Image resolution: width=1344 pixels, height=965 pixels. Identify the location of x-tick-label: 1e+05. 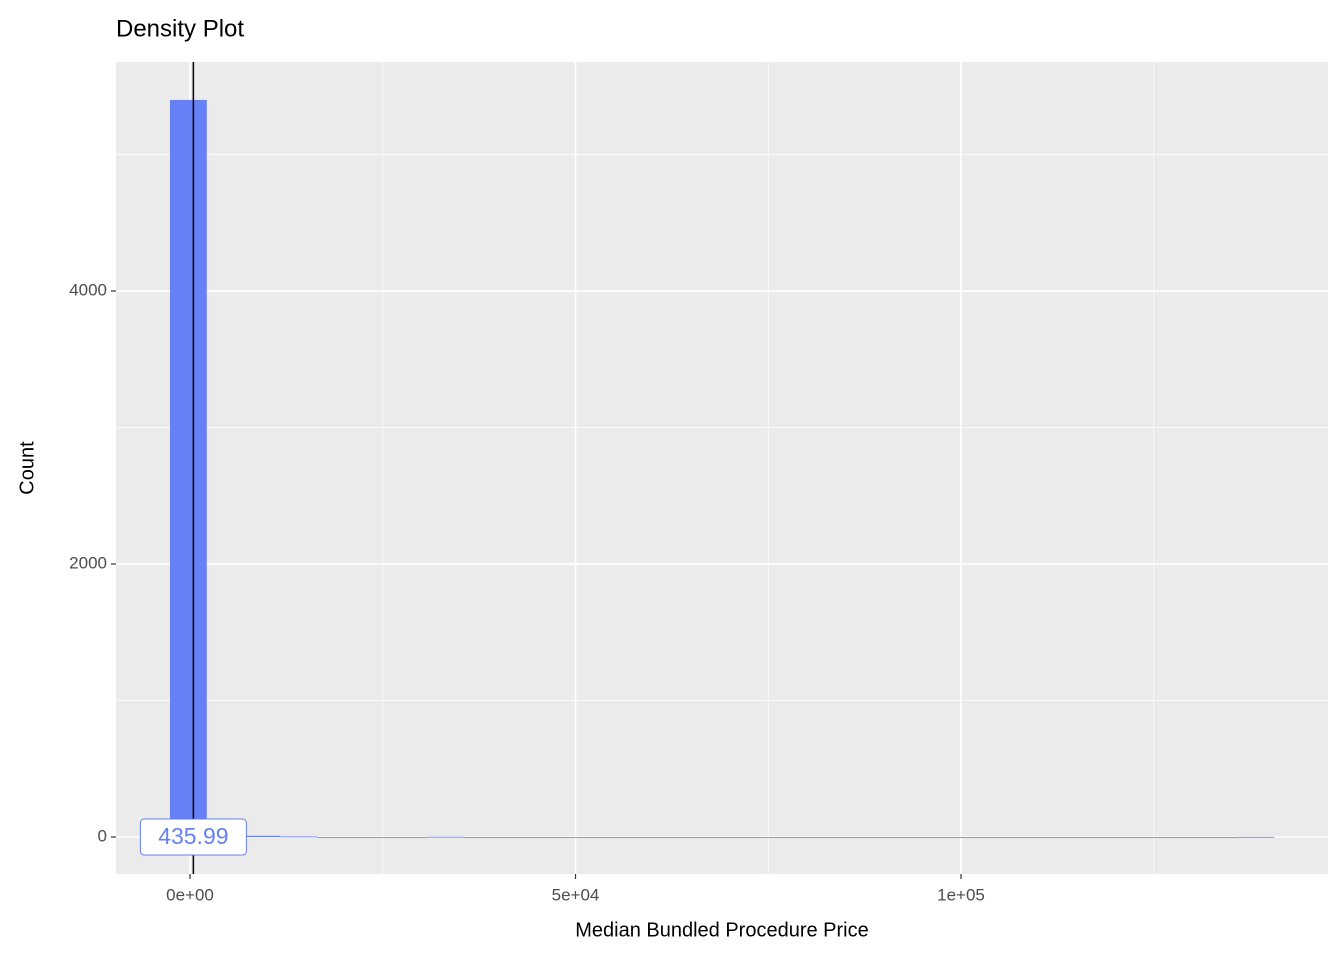
(961, 894).